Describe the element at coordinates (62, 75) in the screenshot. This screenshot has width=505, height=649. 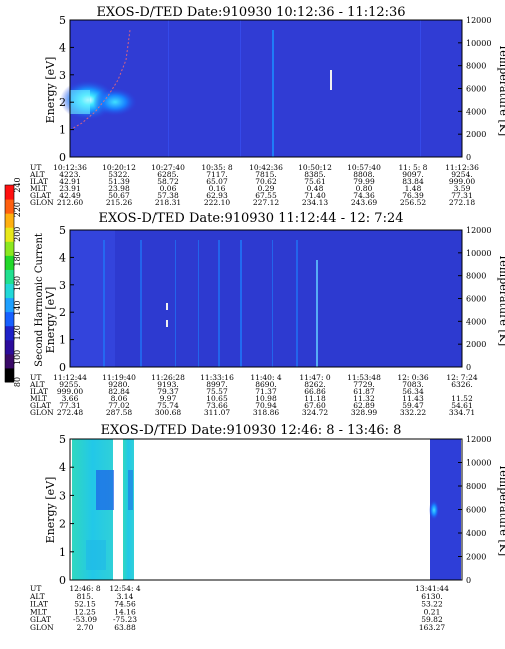
I see `y-tick-label: 3` at that location.